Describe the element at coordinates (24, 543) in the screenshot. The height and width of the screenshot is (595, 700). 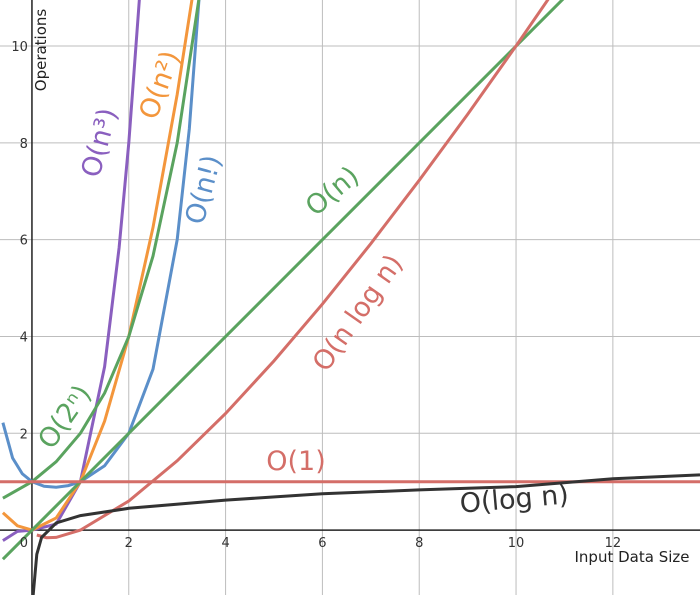
I see `x-tick-label: 0` at that location.